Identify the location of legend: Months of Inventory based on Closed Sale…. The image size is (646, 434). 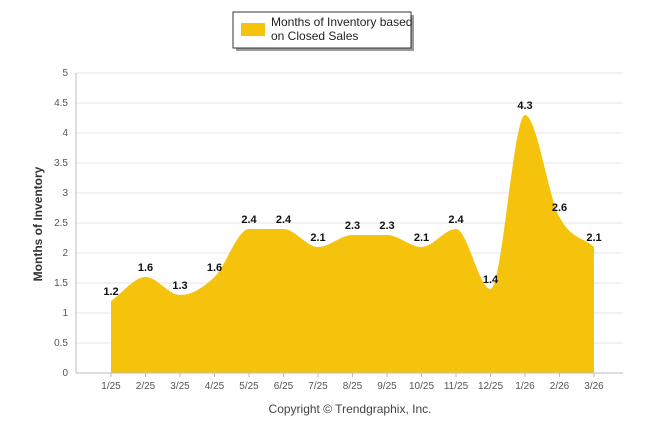
(323, 31).